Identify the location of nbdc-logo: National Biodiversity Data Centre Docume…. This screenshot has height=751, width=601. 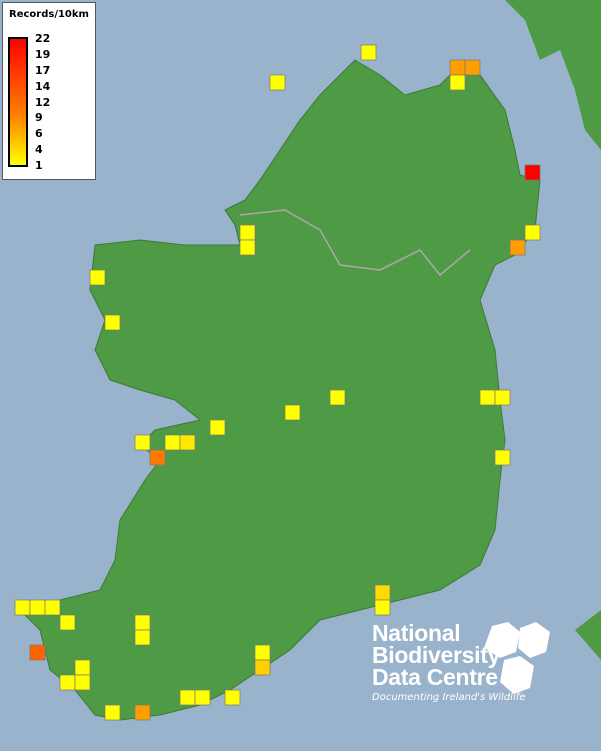
(449, 662).